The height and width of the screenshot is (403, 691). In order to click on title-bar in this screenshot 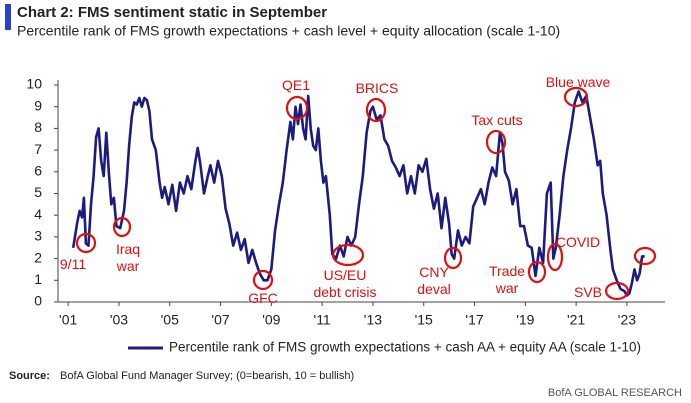, I will do `click(8, 17)`.